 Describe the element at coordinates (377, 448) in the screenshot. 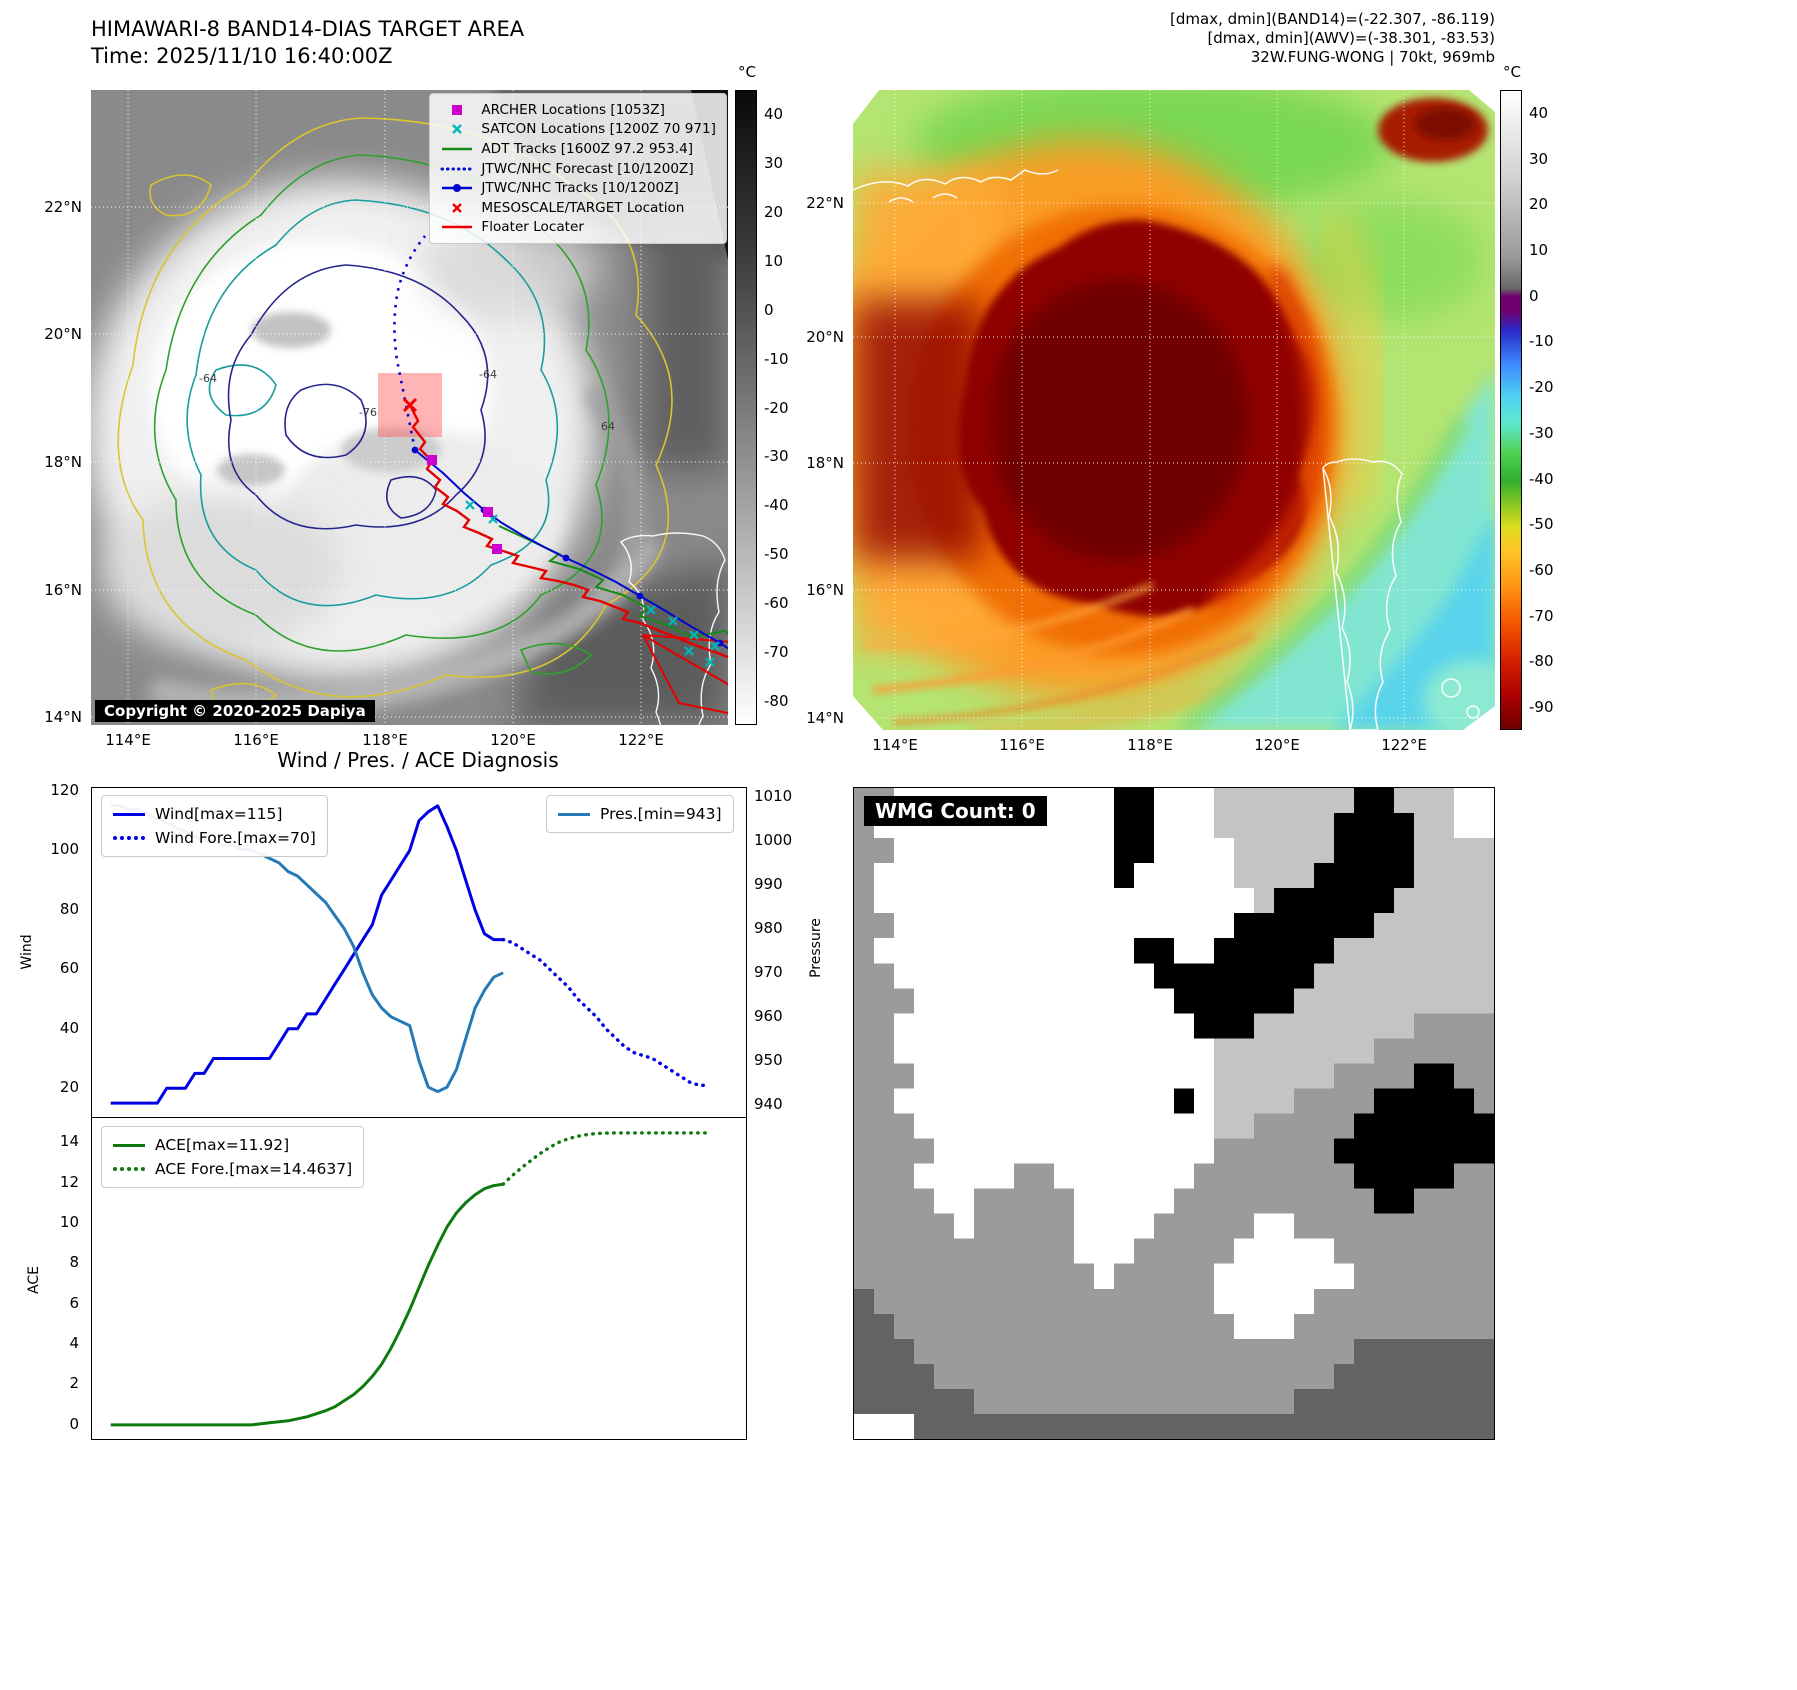

I see `cloud-mass` at that location.